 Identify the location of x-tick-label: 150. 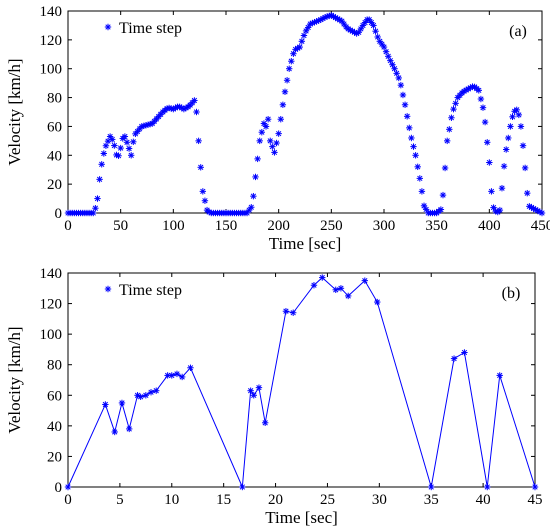
(226, 226).